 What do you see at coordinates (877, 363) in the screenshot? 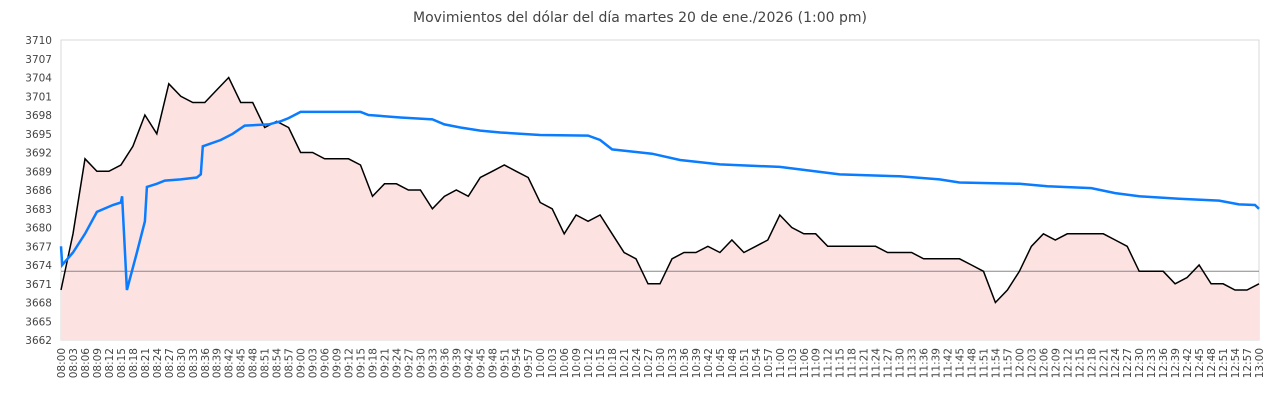
I see `x-tick-label: 11:24` at bounding box center [877, 363].